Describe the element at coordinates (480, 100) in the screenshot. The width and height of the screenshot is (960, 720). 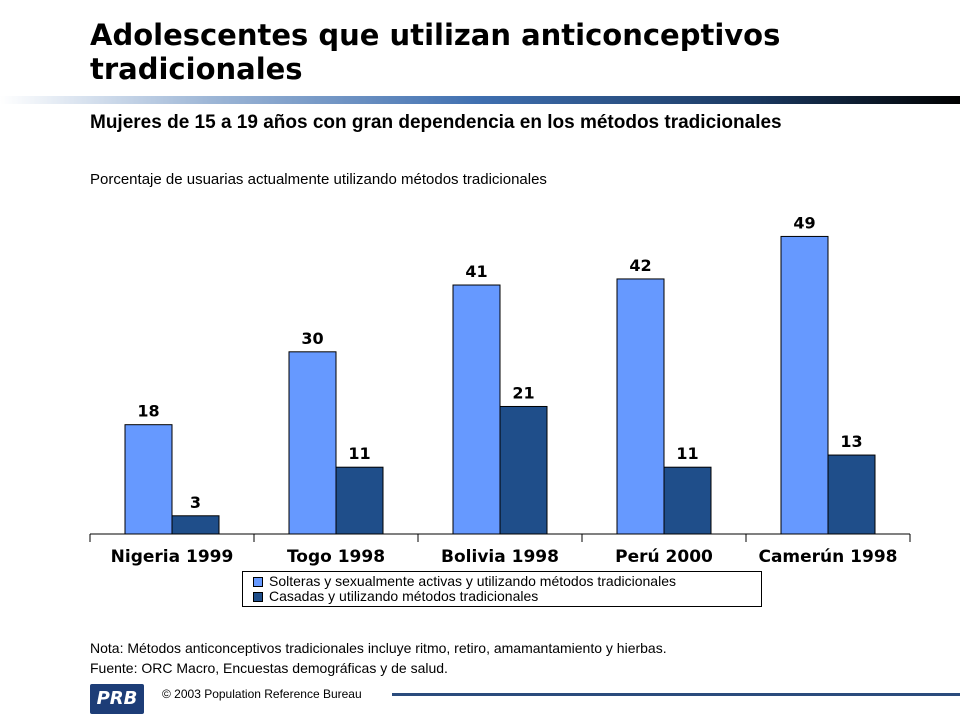
I see `title-gradient-rule` at that location.